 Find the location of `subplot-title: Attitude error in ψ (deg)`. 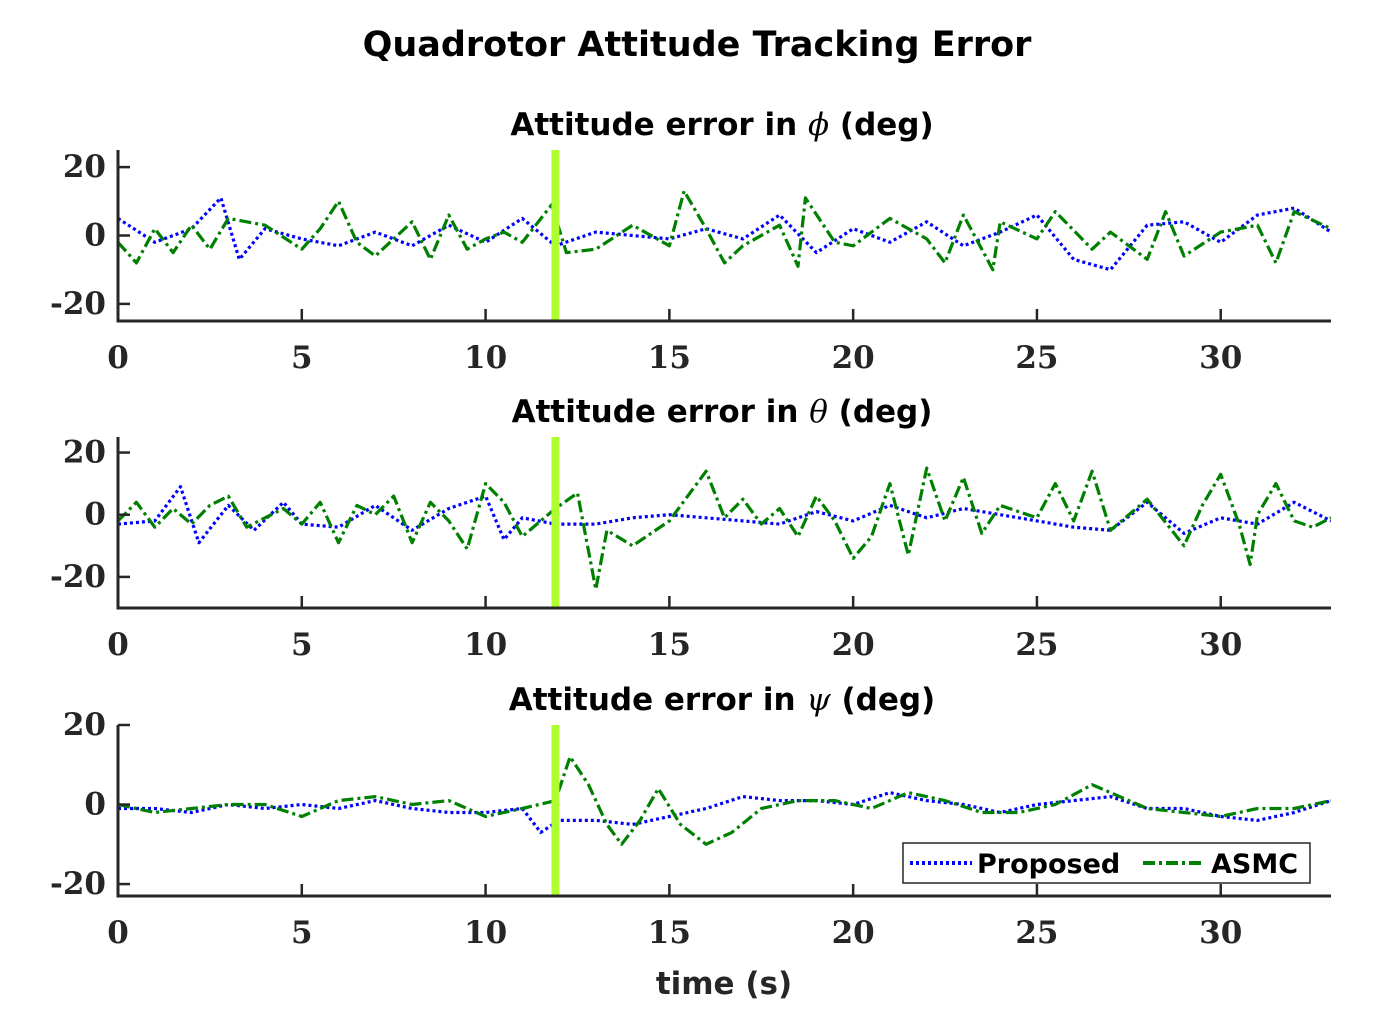

subplot-title: Attitude error in ψ (deg) is located at coordinates (722, 700).